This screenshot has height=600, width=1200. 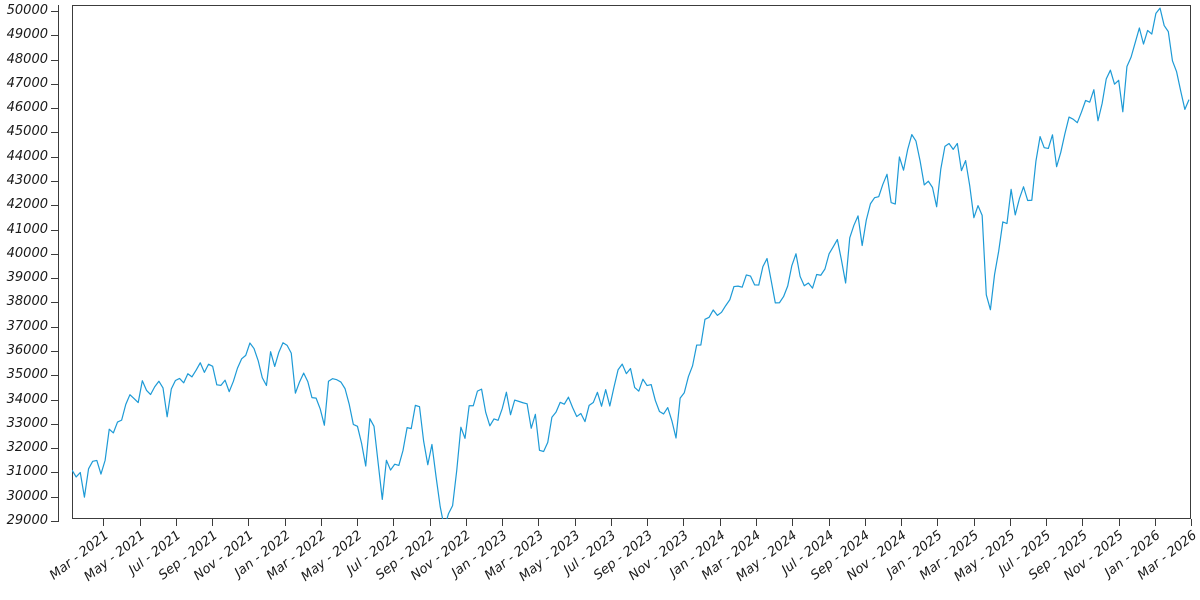 I want to click on y-tick-label: 34000, so click(x=27, y=399).